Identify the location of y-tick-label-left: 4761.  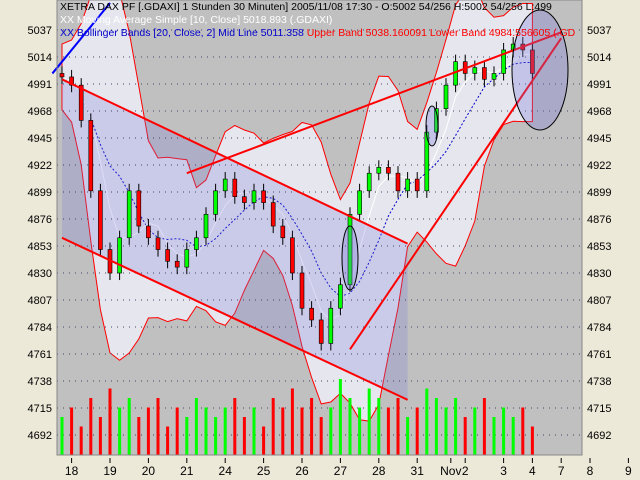
(40, 355).